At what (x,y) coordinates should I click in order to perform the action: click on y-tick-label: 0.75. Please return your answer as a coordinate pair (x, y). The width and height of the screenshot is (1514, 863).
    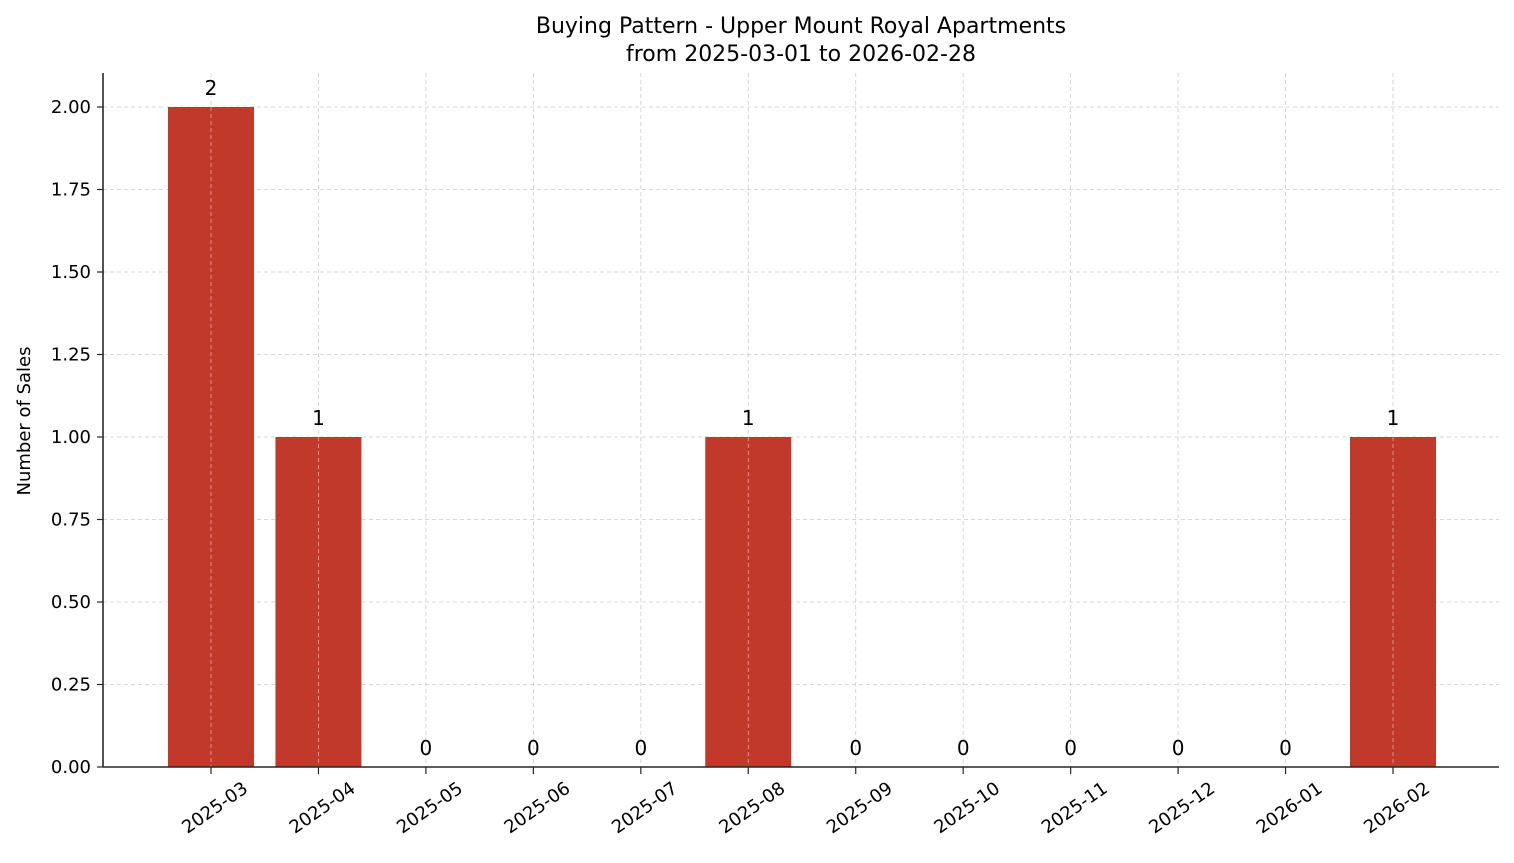
    Looking at the image, I should click on (71, 520).